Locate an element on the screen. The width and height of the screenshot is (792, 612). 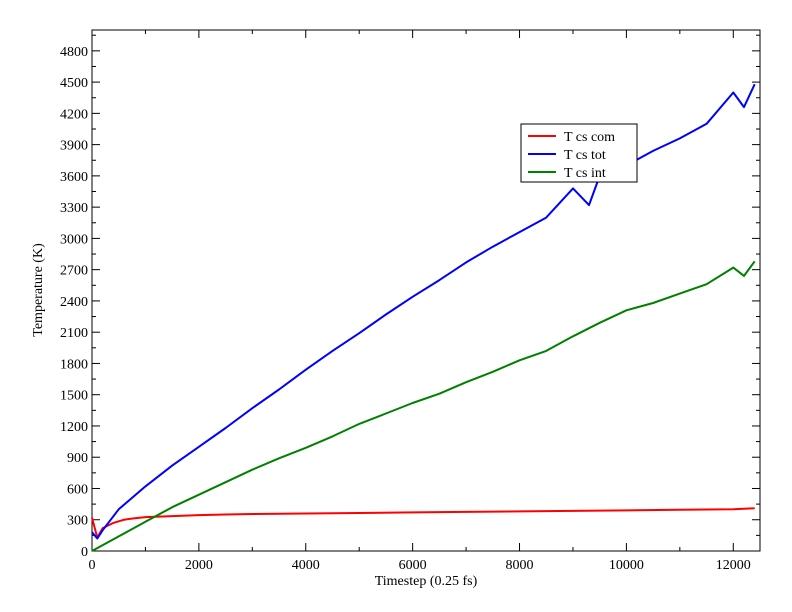
x-tick-label: 6000 is located at coordinates (413, 565).